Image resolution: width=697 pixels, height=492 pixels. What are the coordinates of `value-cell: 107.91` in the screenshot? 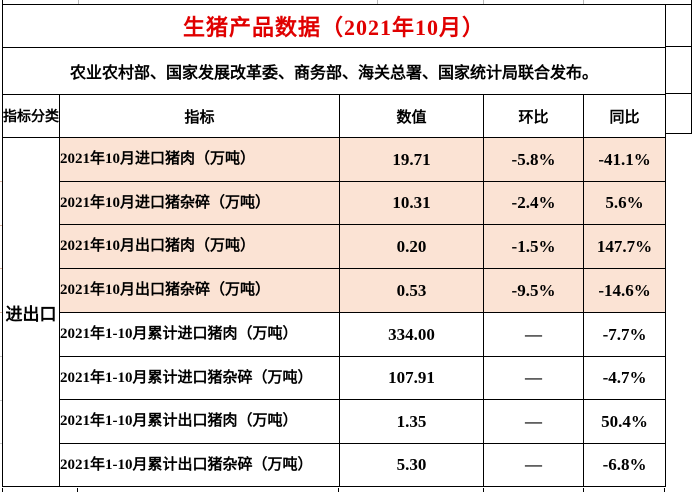 It's located at (411, 378).